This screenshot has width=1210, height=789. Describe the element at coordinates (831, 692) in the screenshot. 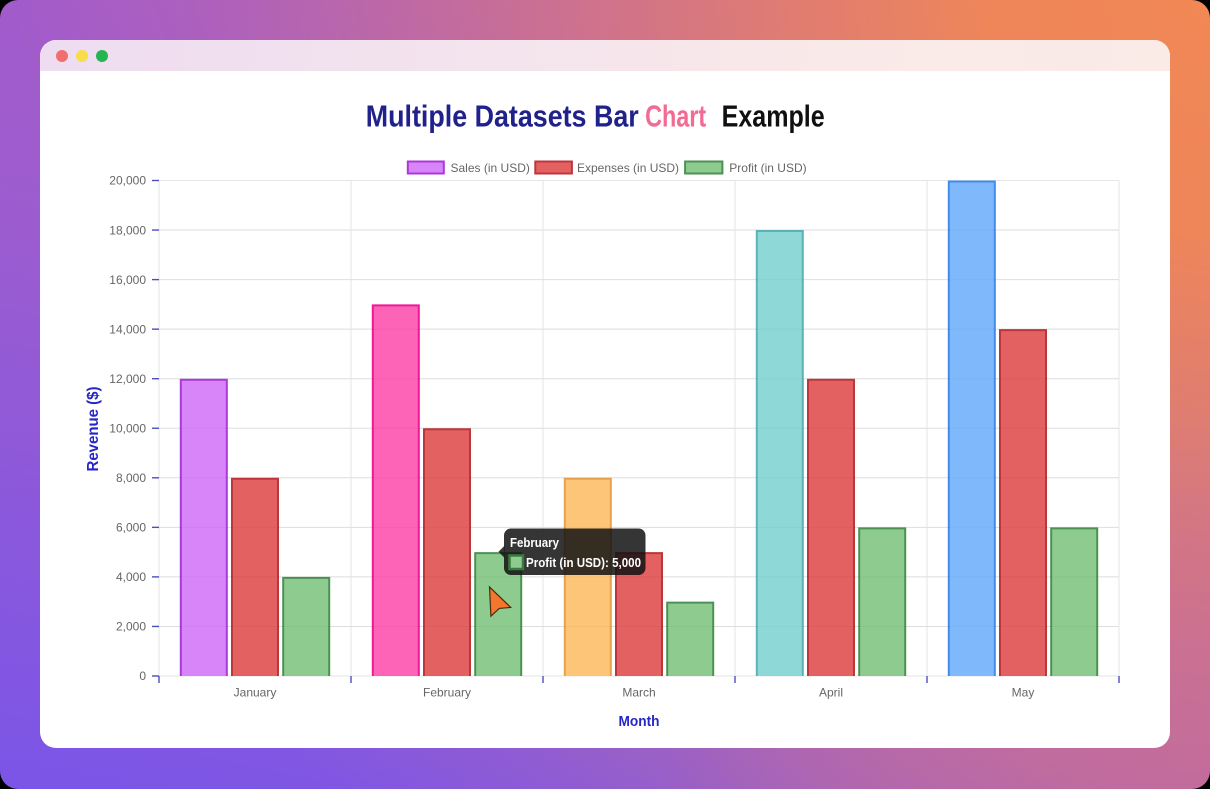

I see `svg-text: April` at that location.